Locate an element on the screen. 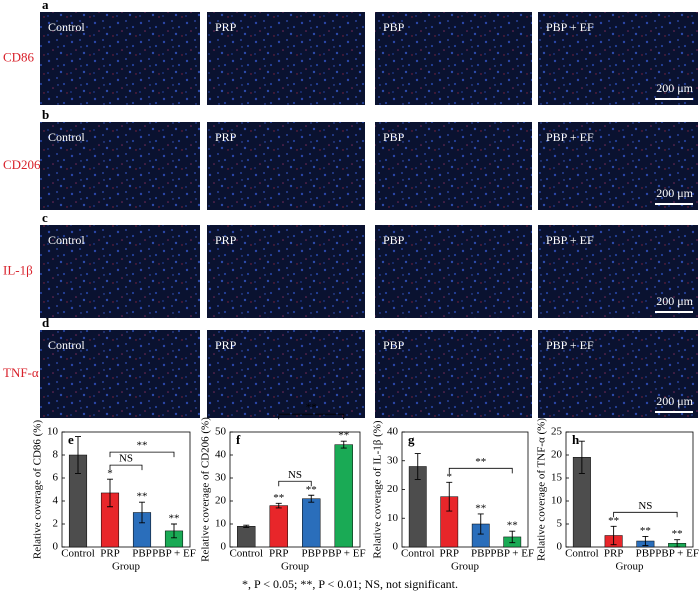 The height and width of the screenshot is (593, 700). panel-letter: c is located at coordinates (45, 217).